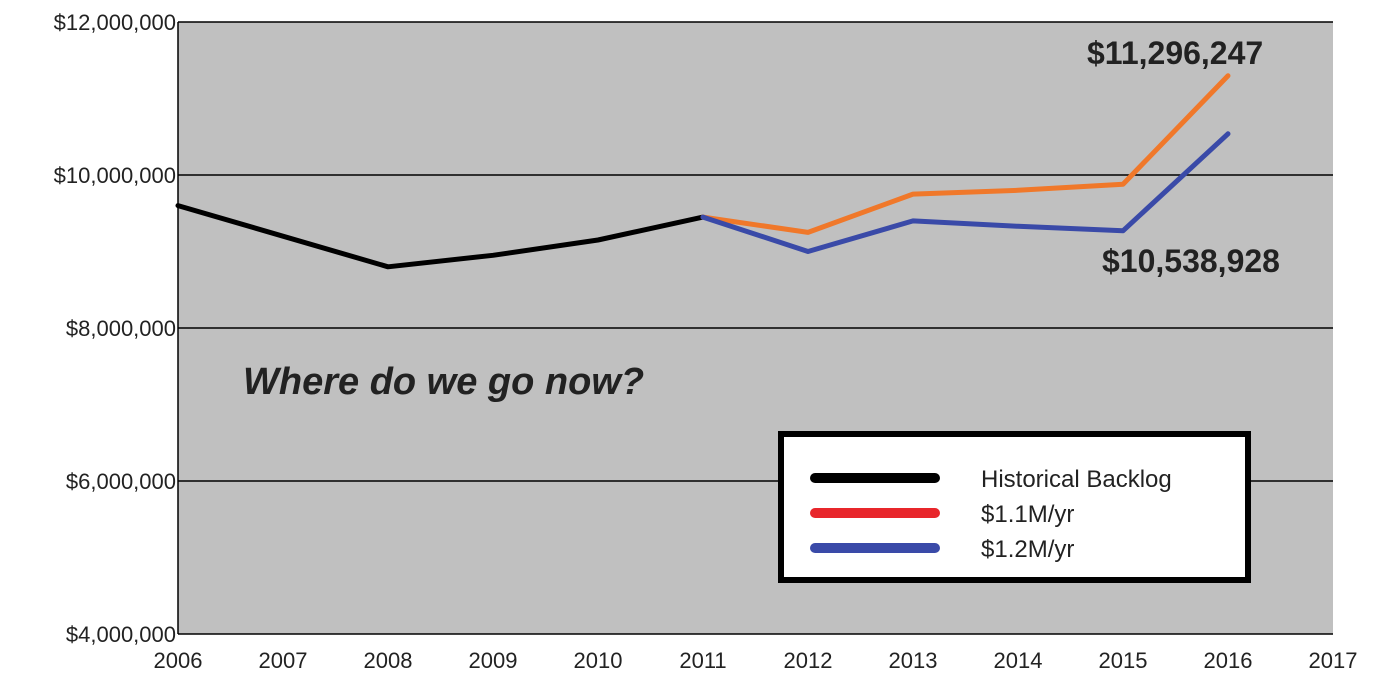 The image size is (1387, 673). I want to click on x-tick-label-2014: 2014, so click(1018, 660).